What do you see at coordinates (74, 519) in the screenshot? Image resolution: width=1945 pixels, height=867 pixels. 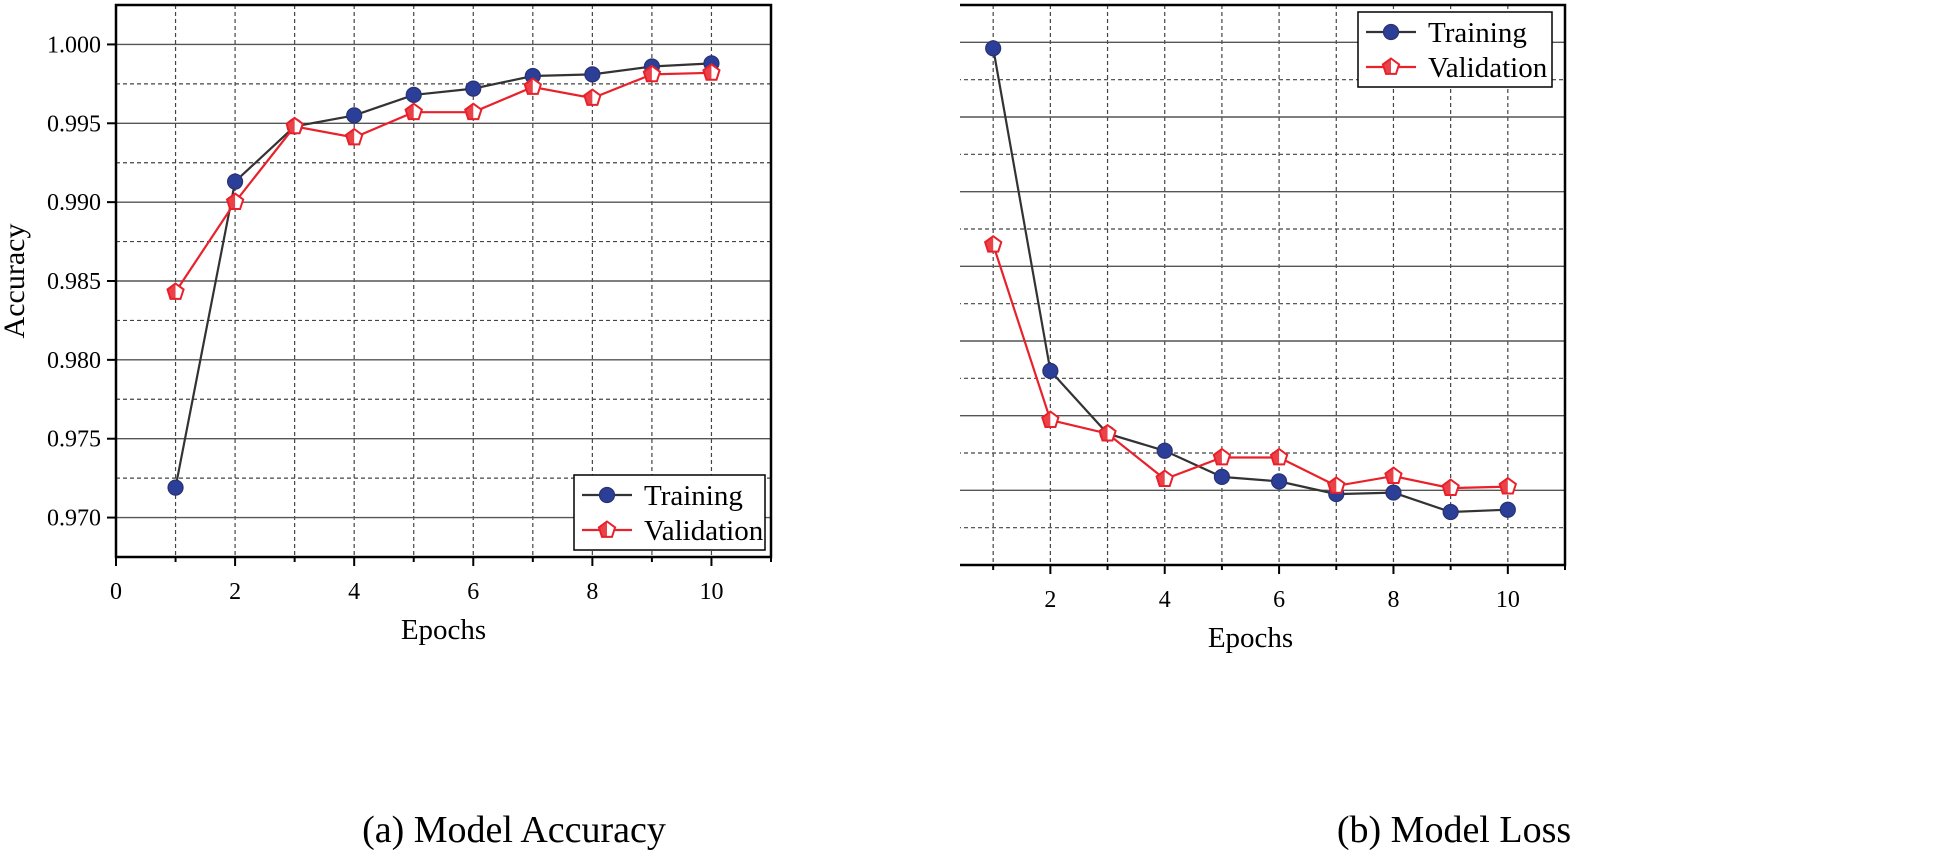 I see `y-tick-label: 0.970` at bounding box center [74, 519].